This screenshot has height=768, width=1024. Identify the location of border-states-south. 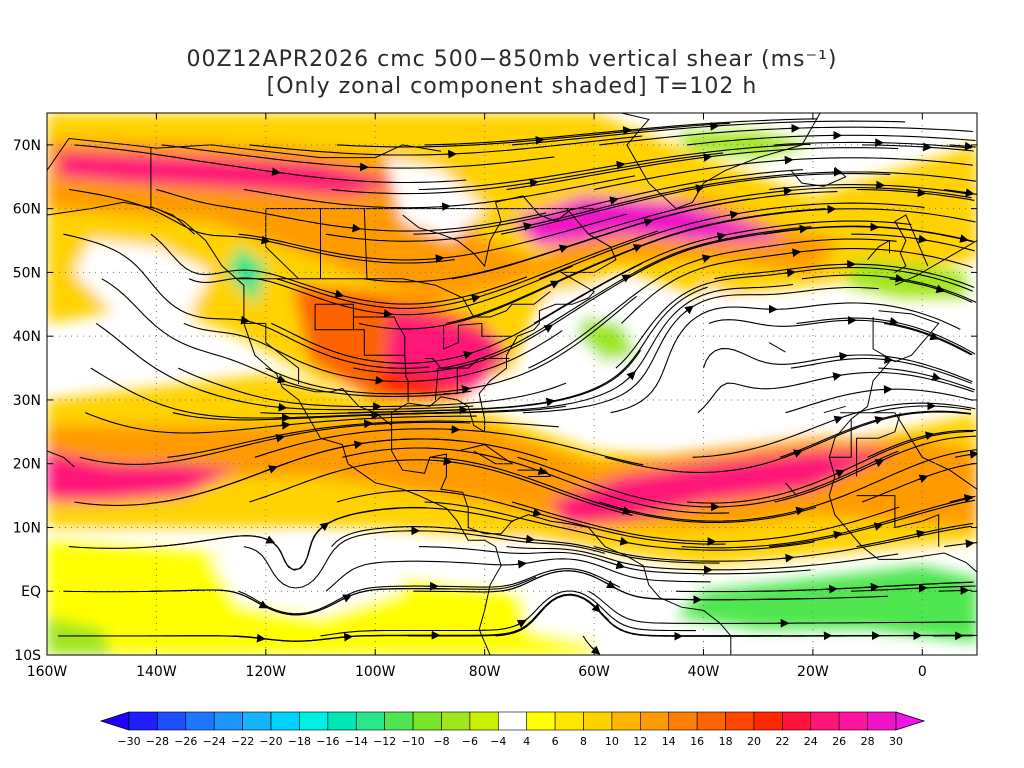
(406, 378).